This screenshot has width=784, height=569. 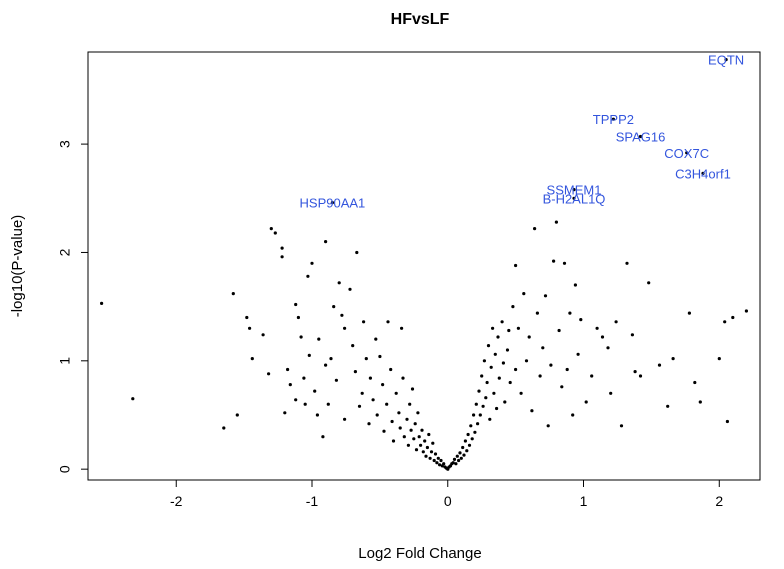 What do you see at coordinates (65, 252) in the screenshot?
I see `y-tick-label: 2` at bounding box center [65, 252].